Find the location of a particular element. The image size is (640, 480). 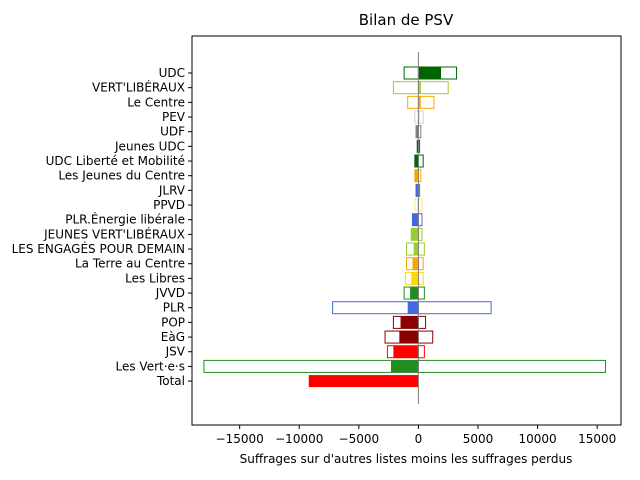

x-tick-label: 15000 is located at coordinates (597, 439).